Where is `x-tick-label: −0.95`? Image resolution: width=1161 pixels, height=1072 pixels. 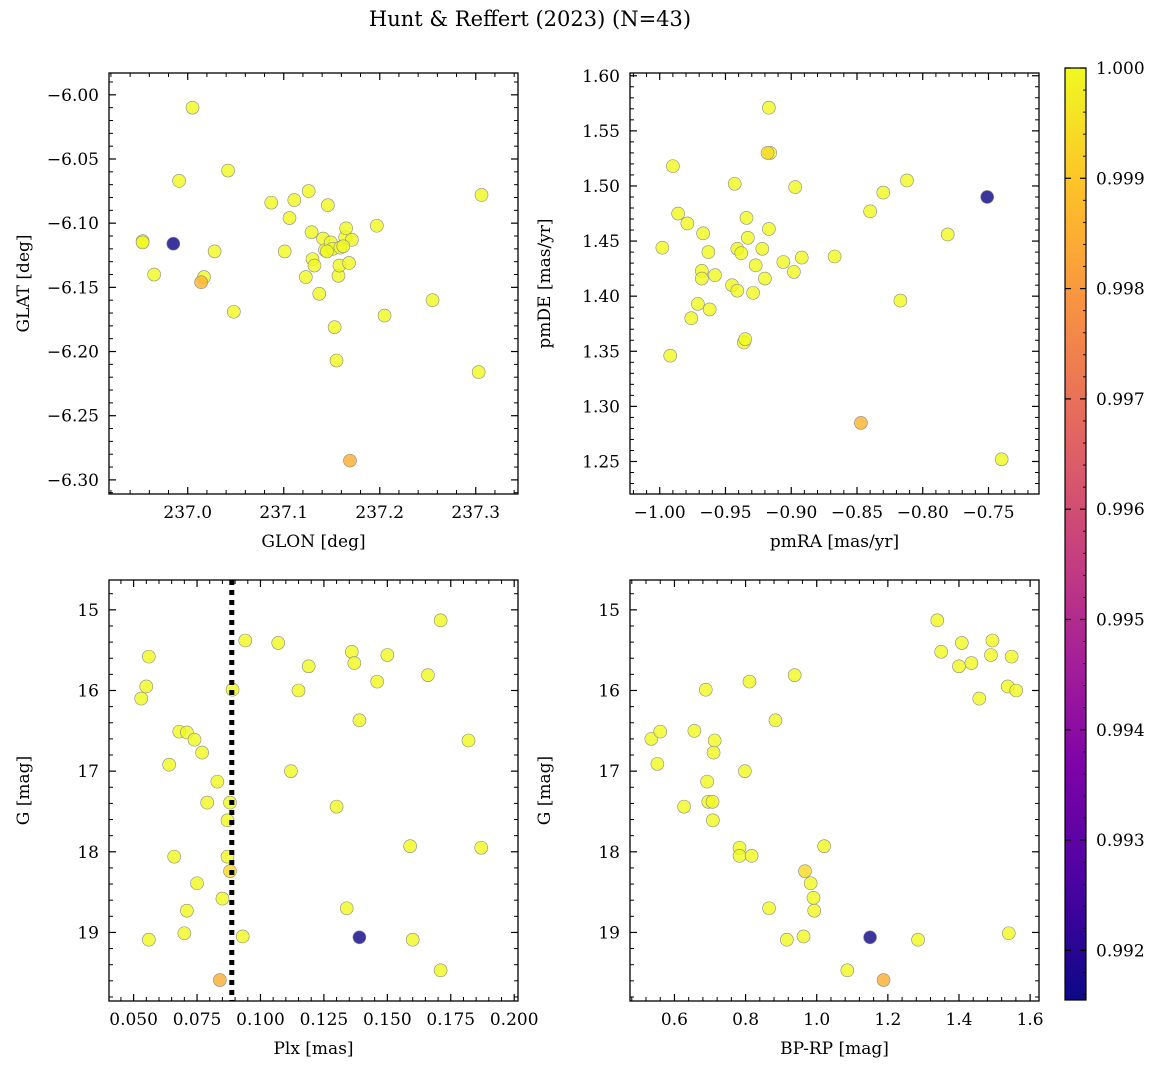
x-tick-label: −0.95 is located at coordinates (725, 513).